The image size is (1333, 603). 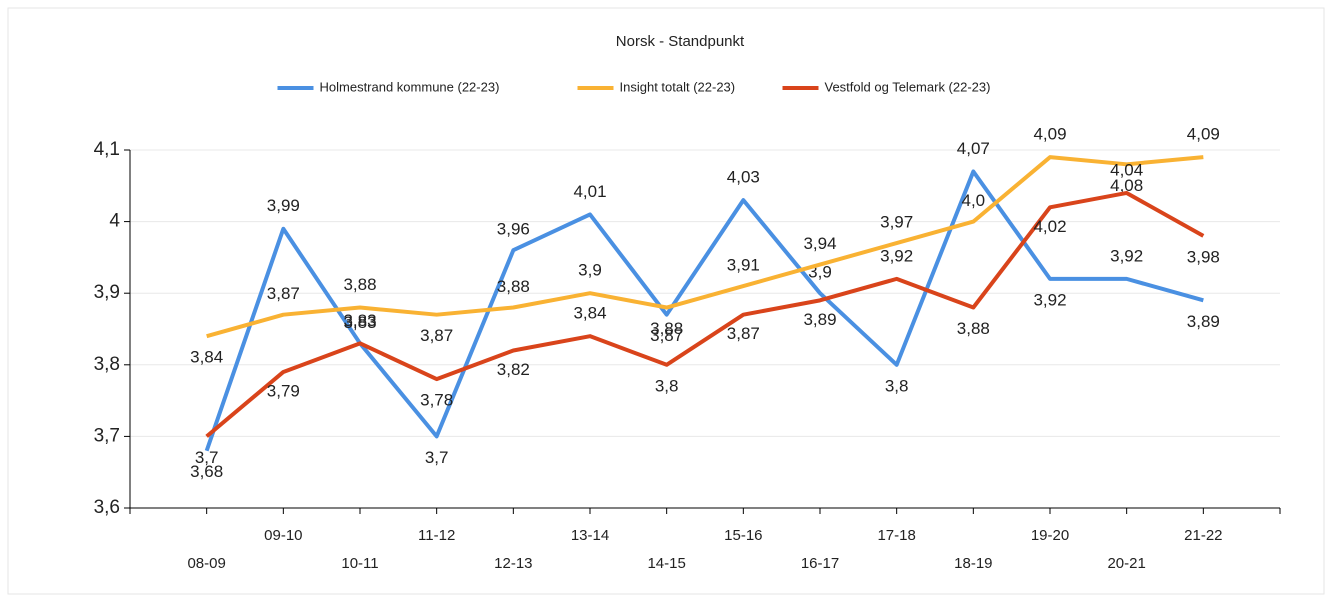 What do you see at coordinates (206, 563) in the screenshot?
I see `x-tick-label: 08-09` at bounding box center [206, 563].